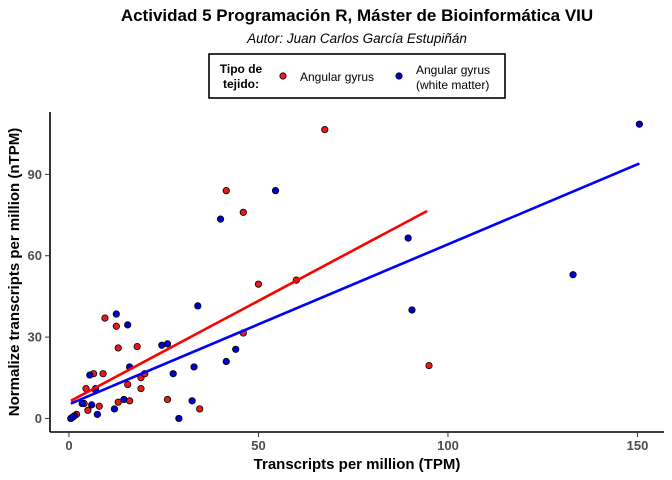  What do you see at coordinates (638, 445) in the screenshot?
I see `x-tick-label: 150` at bounding box center [638, 445].